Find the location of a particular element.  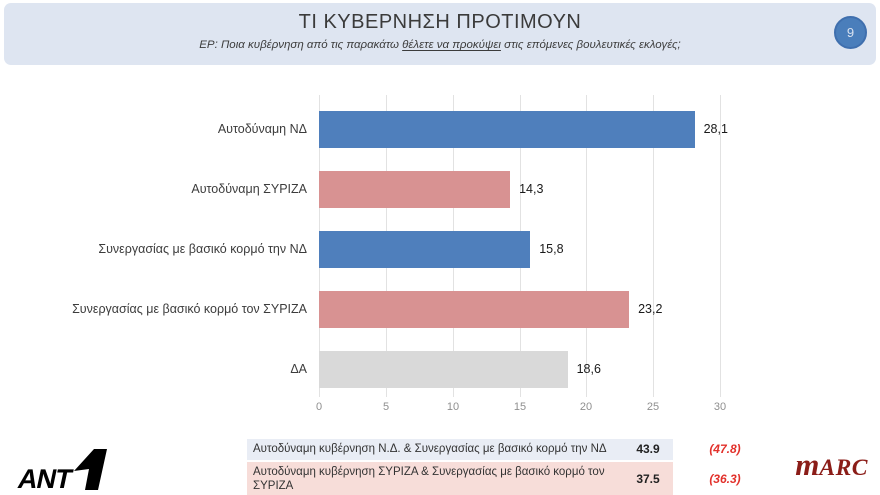

ant1-logo-text: ANT is located at coordinates (46, 477).